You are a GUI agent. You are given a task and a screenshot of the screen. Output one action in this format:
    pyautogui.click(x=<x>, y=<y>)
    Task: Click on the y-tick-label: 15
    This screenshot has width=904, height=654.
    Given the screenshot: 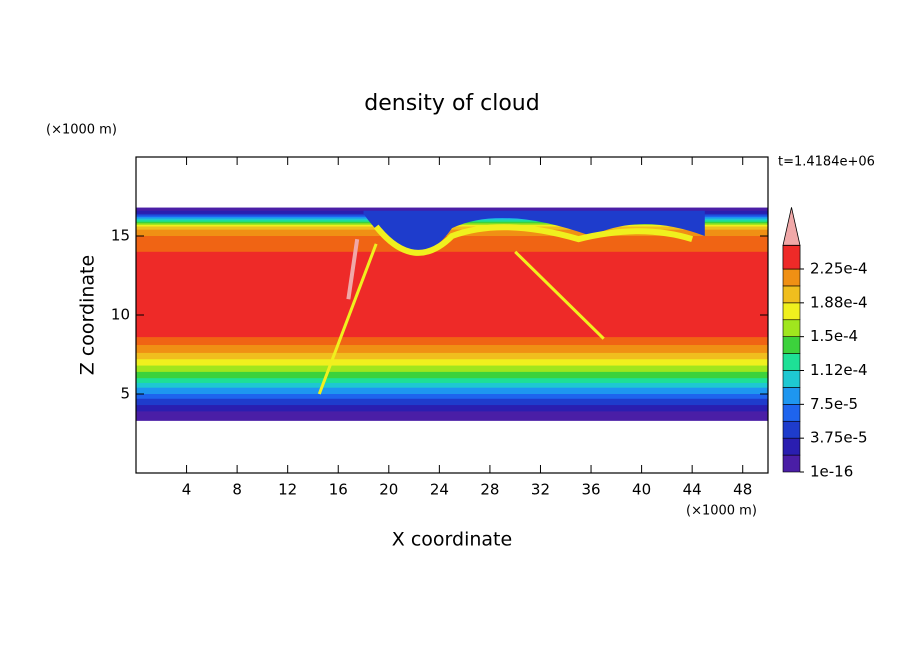 What is the action you would take?
    pyautogui.click(x=120, y=236)
    